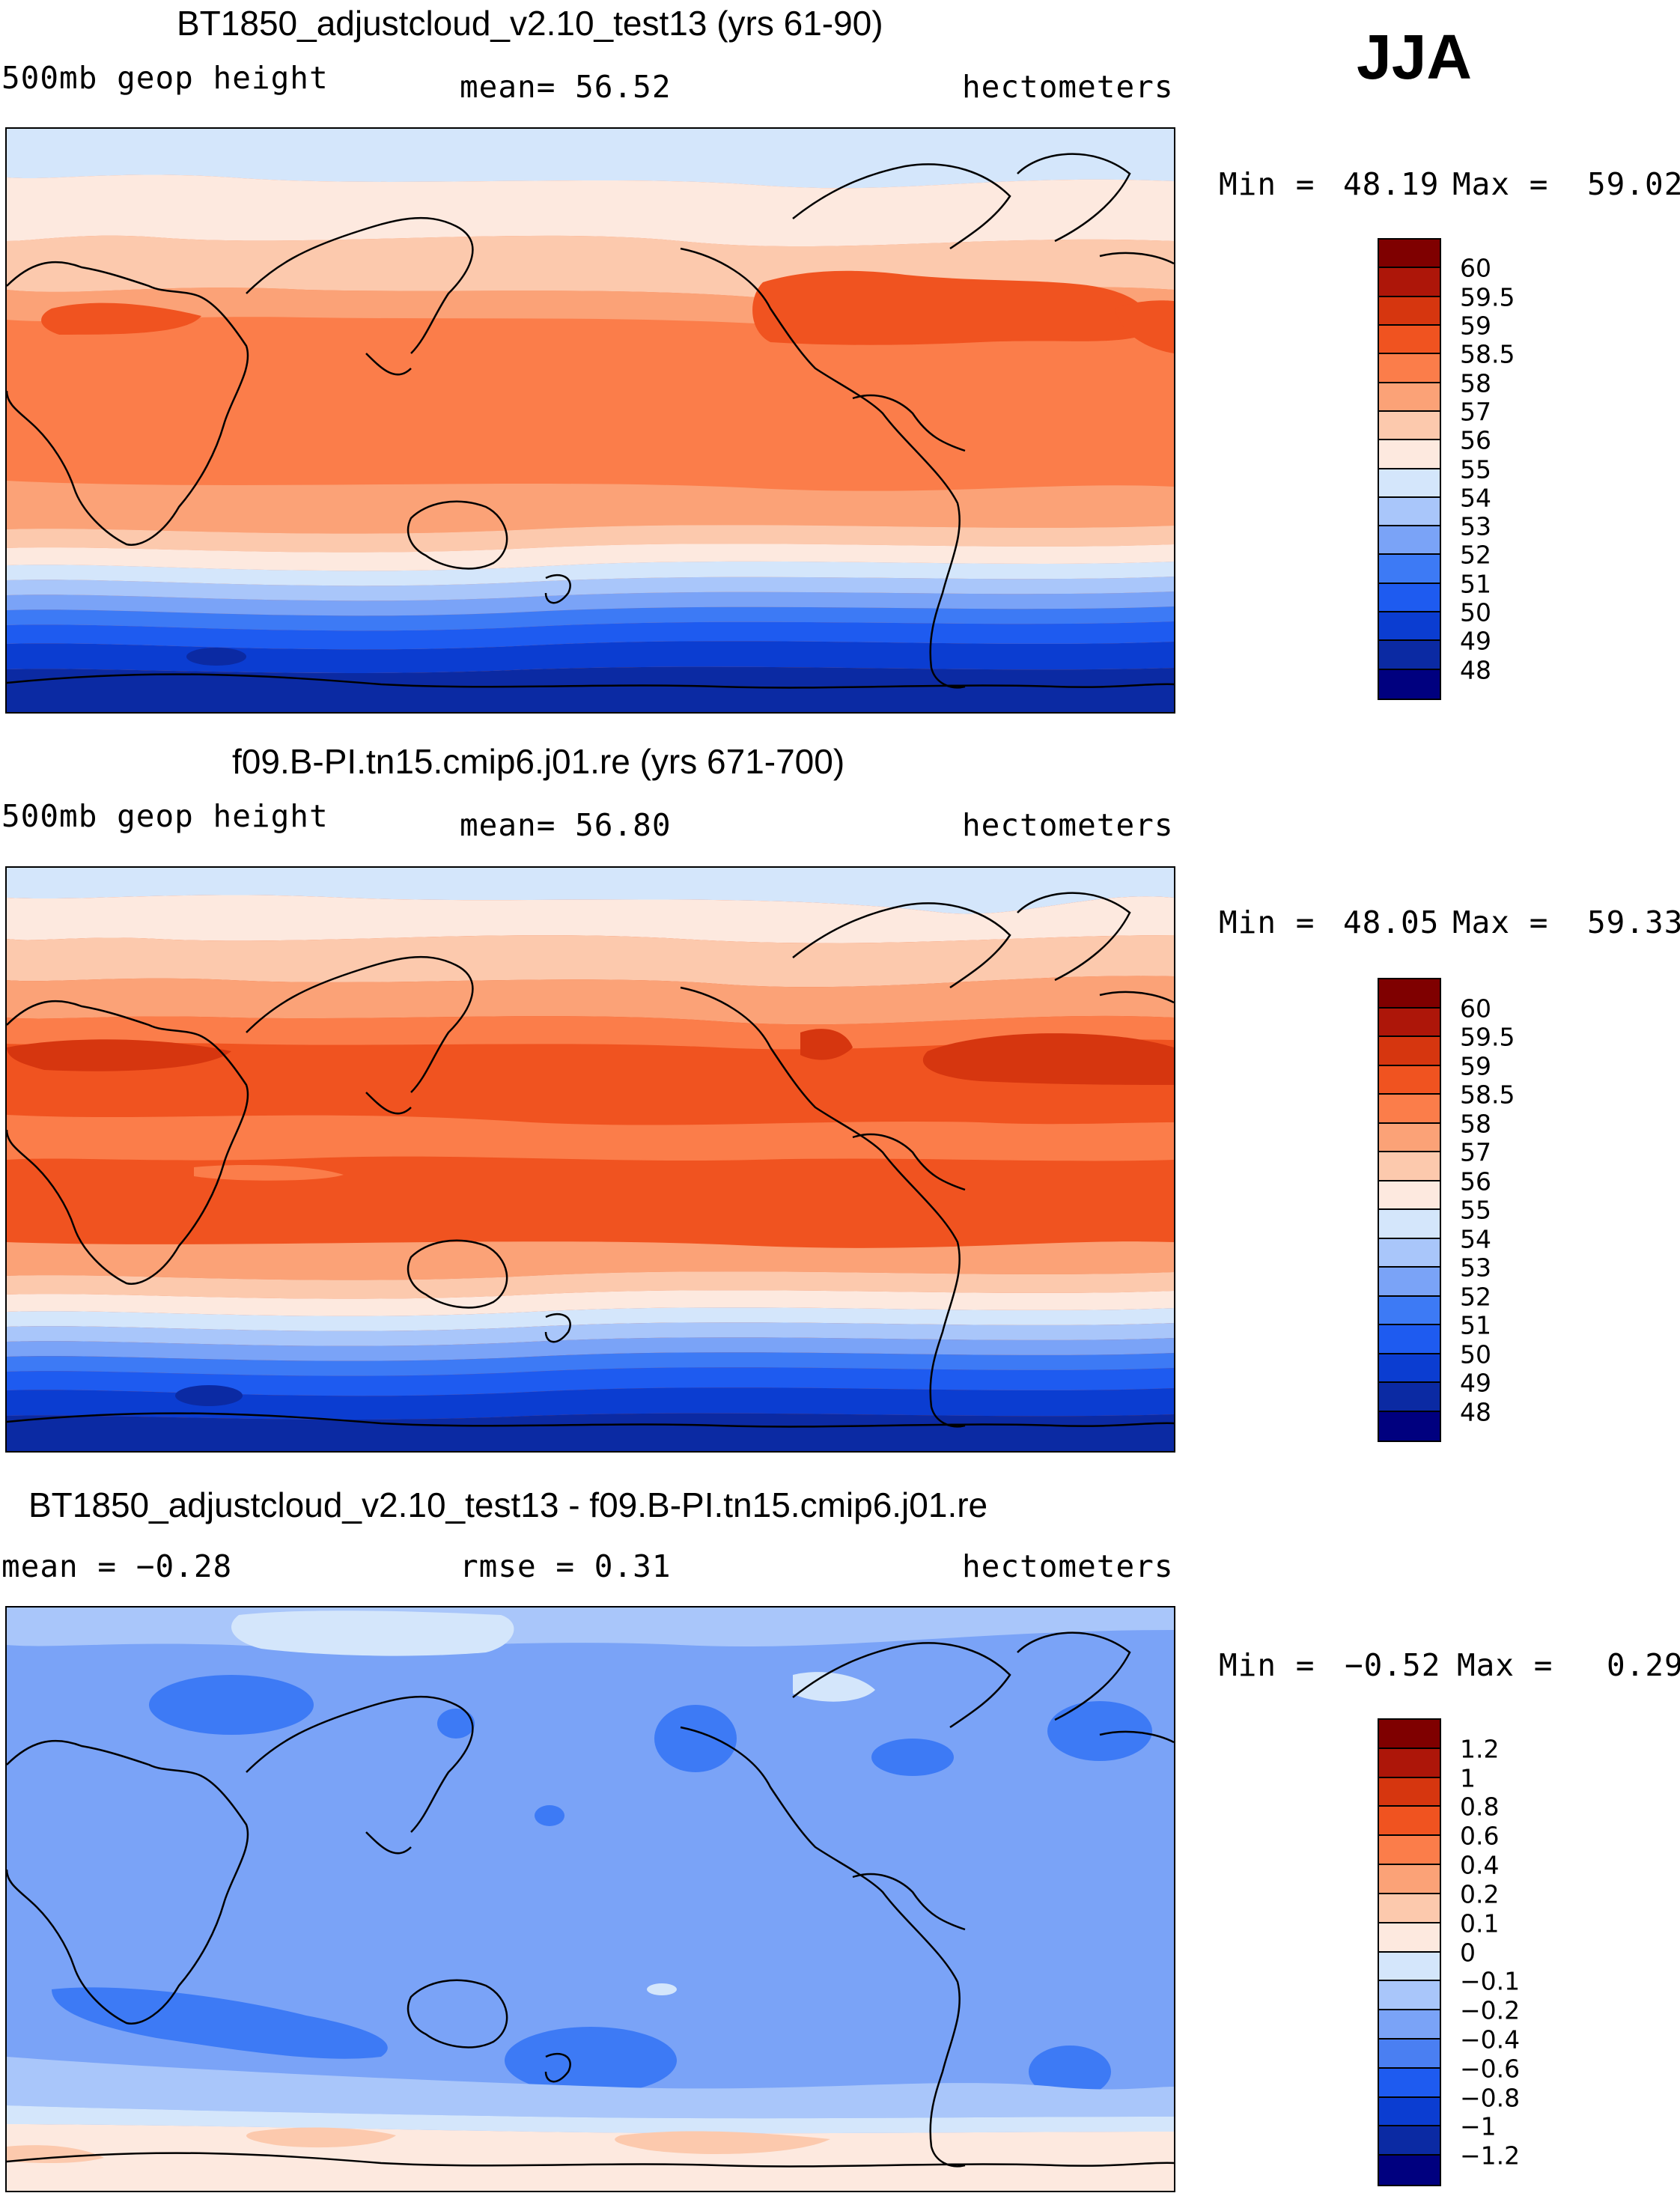 The width and height of the screenshot is (1680, 2199). Describe the element at coordinates (1475, 469) in the screenshot. I see `colorbar-tick-label: 55` at that location.